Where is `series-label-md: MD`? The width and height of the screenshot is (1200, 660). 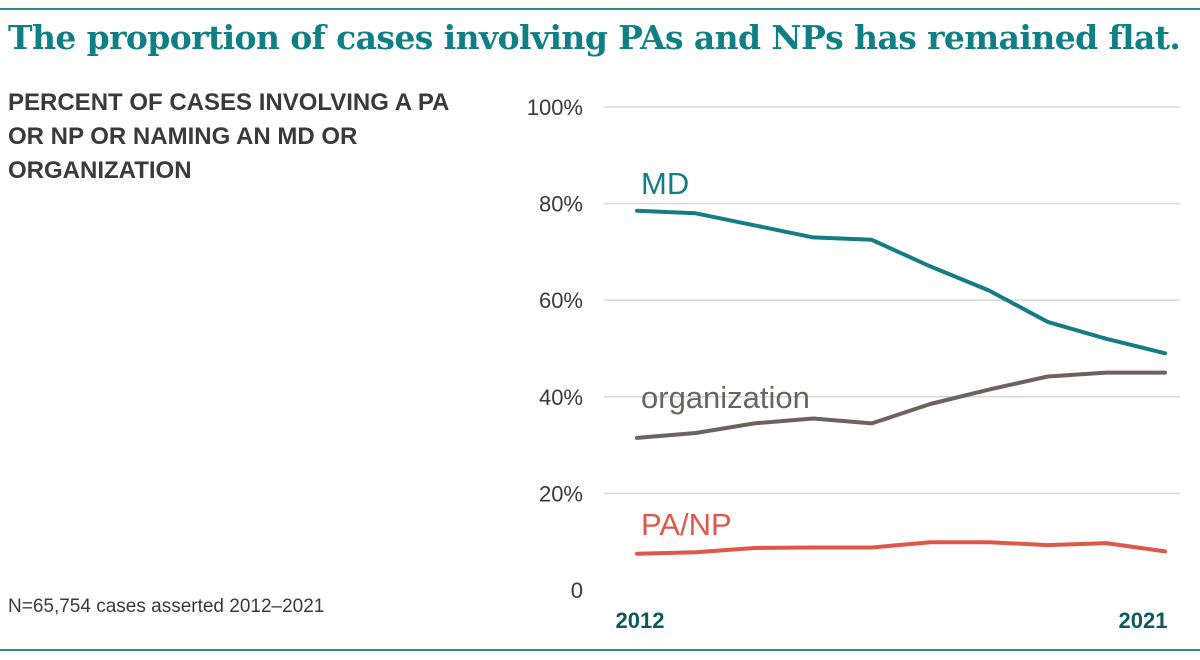
series-label-md: MD is located at coordinates (665, 183).